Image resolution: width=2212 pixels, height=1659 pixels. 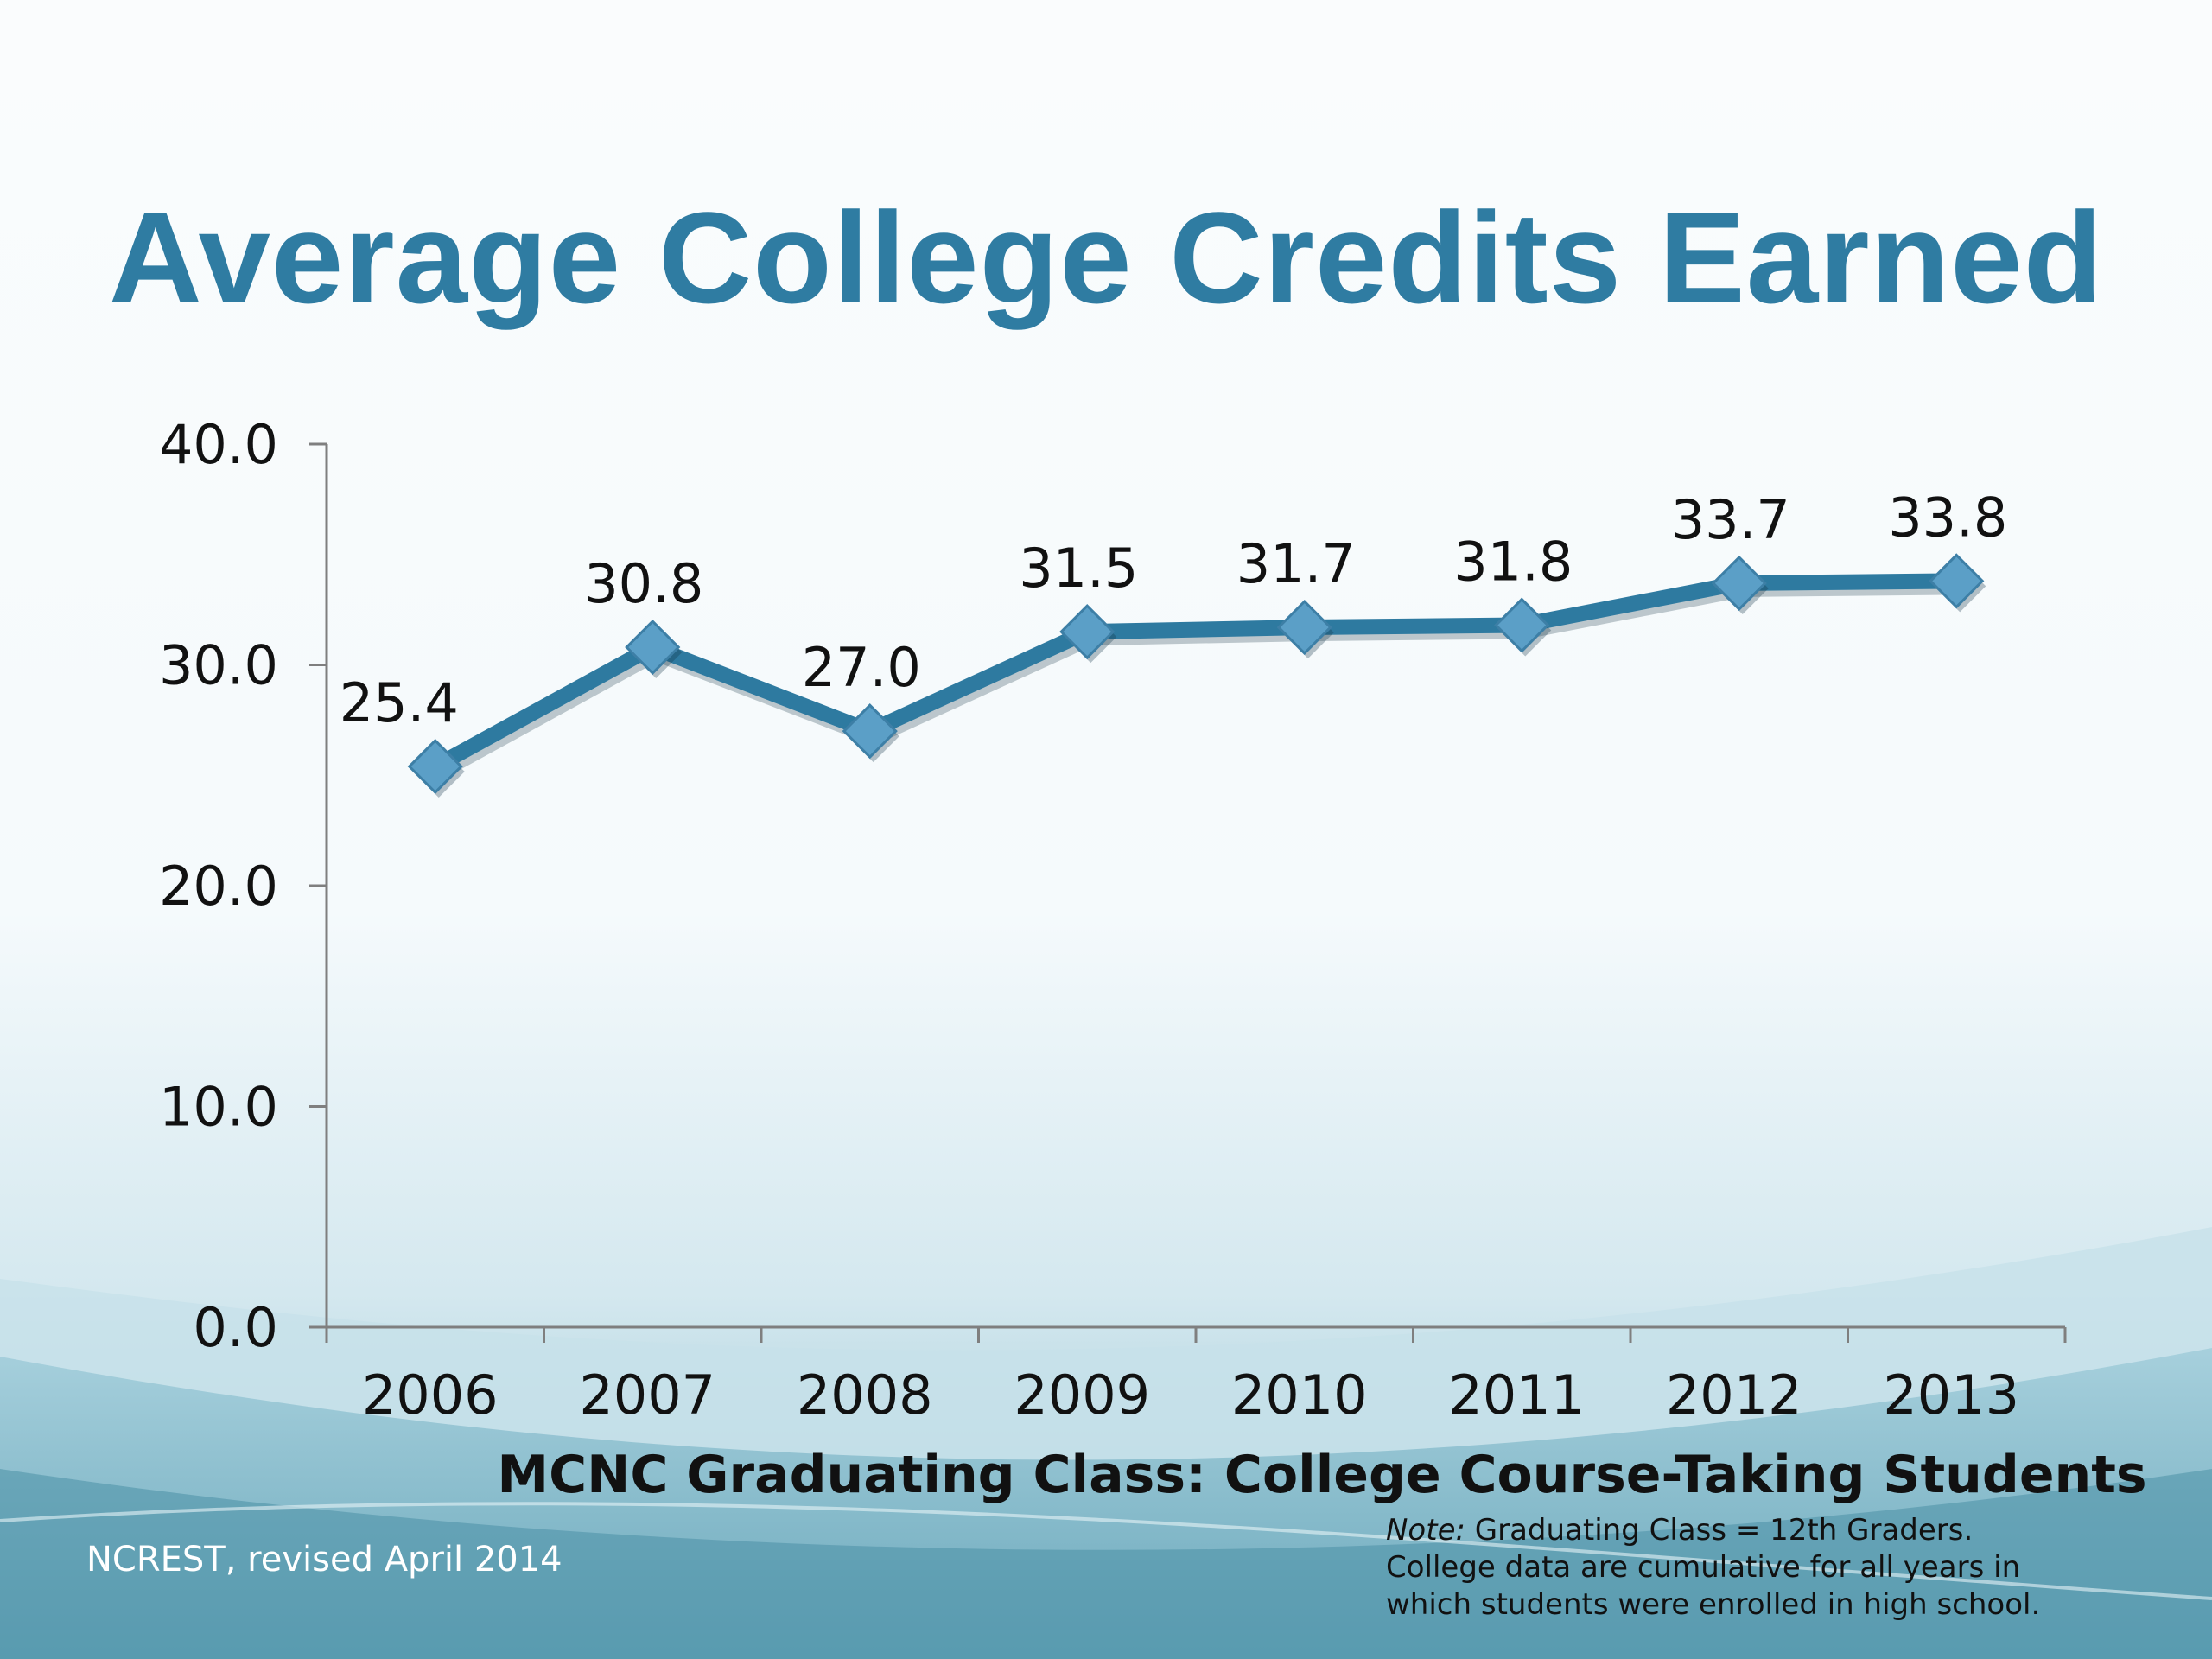 I want to click on x-tick-label: 2007, so click(x=647, y=1395).